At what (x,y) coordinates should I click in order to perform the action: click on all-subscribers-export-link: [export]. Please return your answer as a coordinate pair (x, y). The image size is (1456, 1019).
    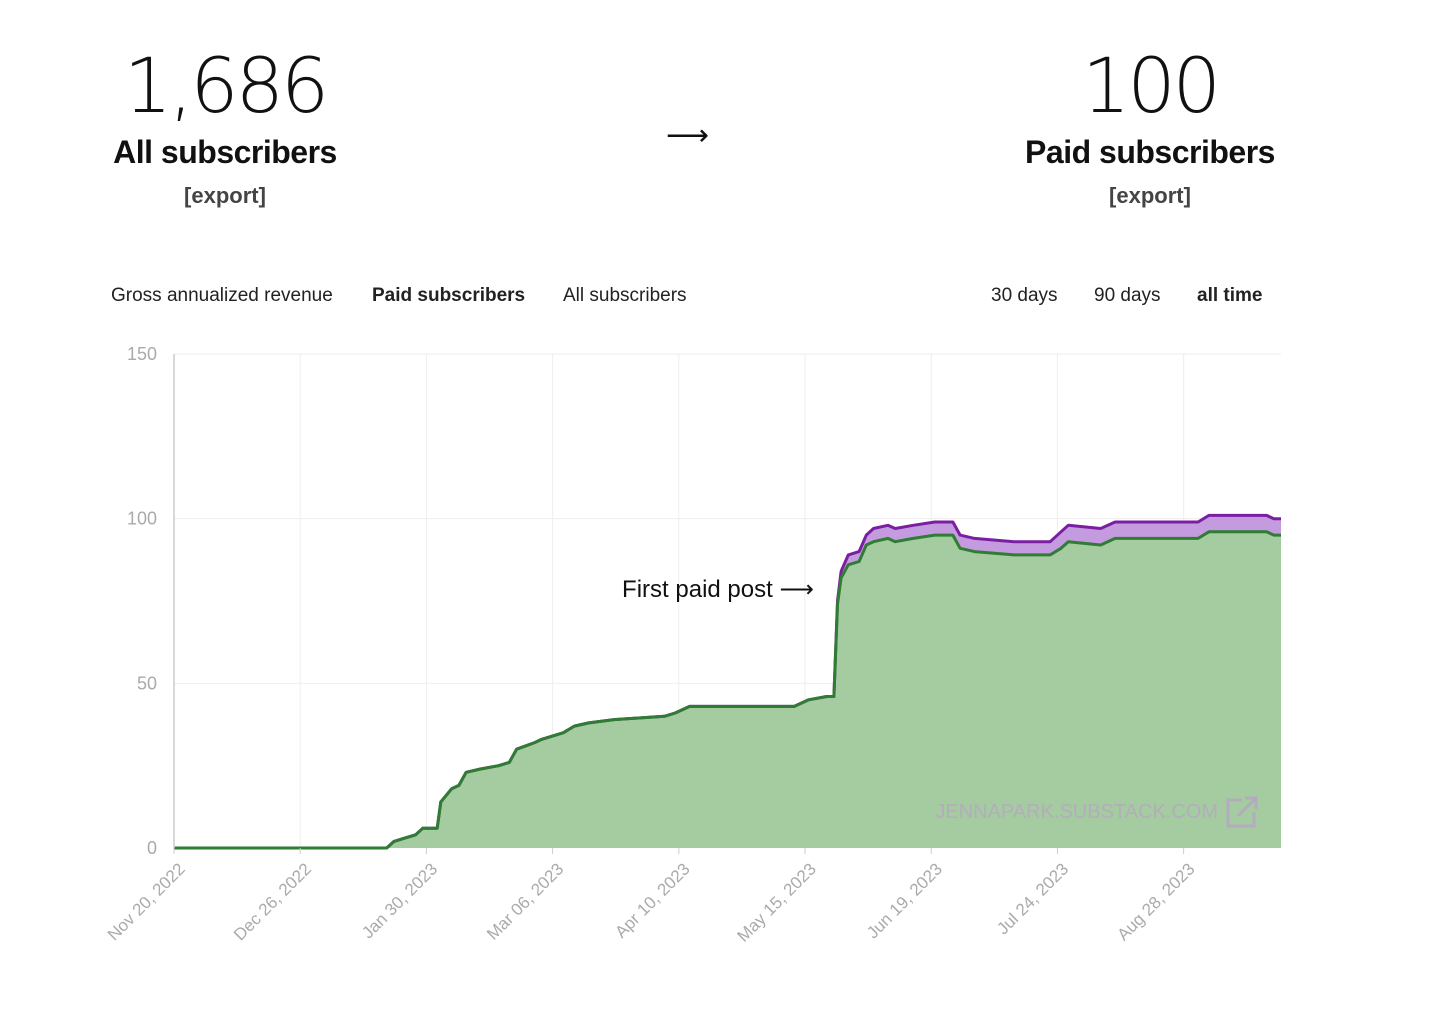
    Looking at the image, I should click on (225, 195).